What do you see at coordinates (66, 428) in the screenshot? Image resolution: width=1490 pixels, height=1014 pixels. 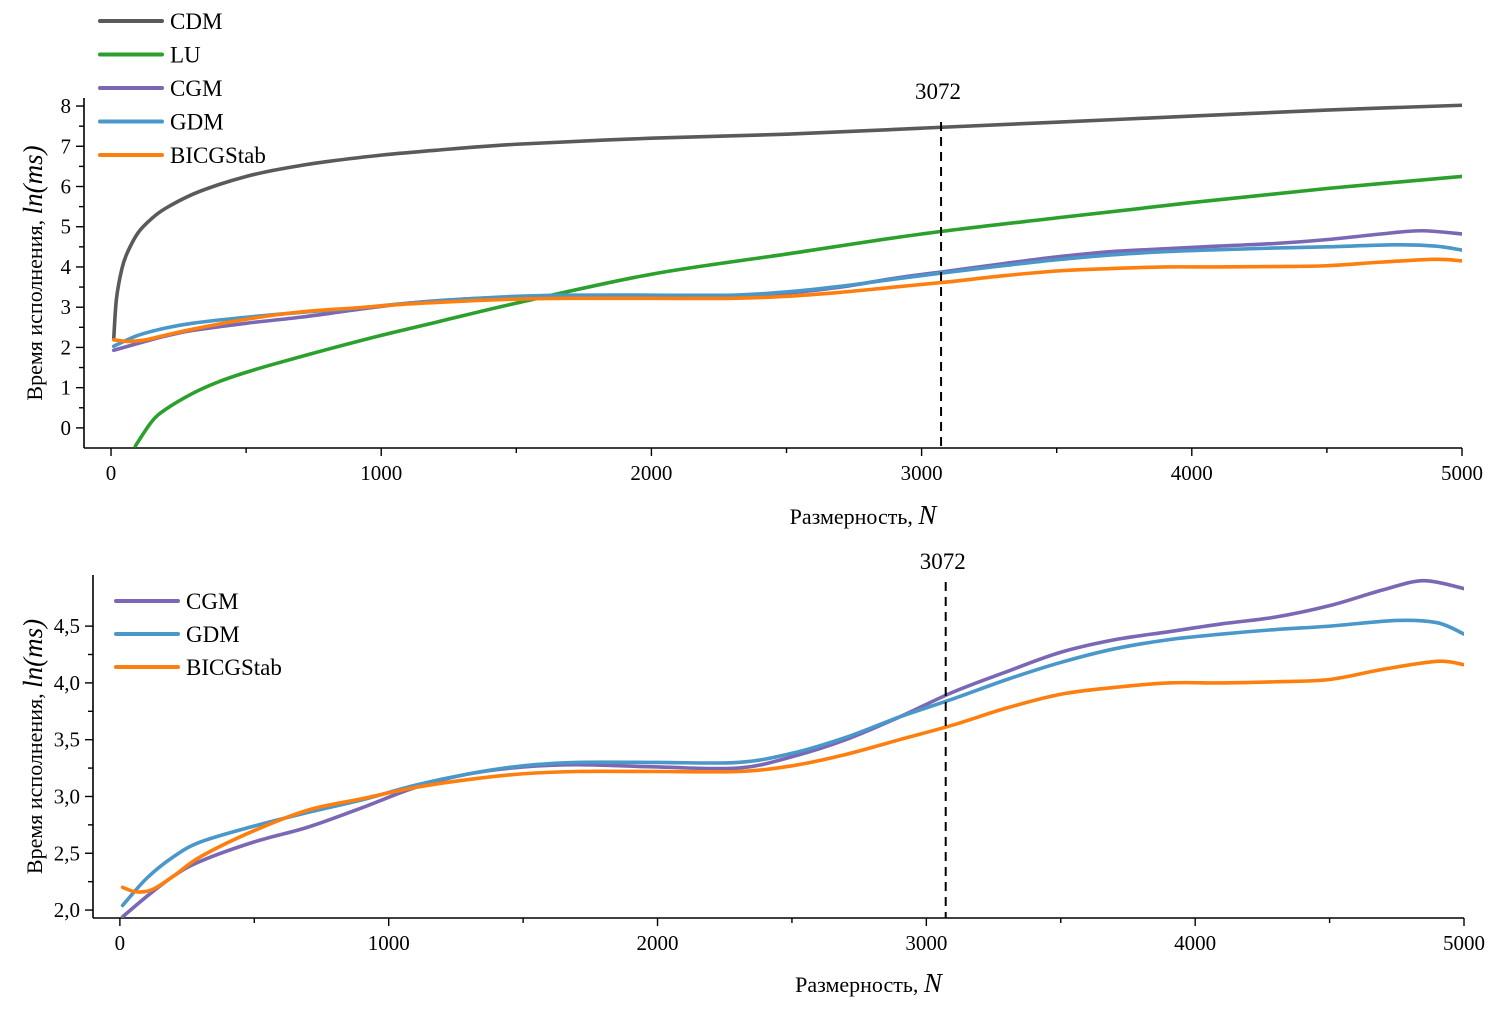 I see `y-tick-label: 0` at bounding box center [66, 428].